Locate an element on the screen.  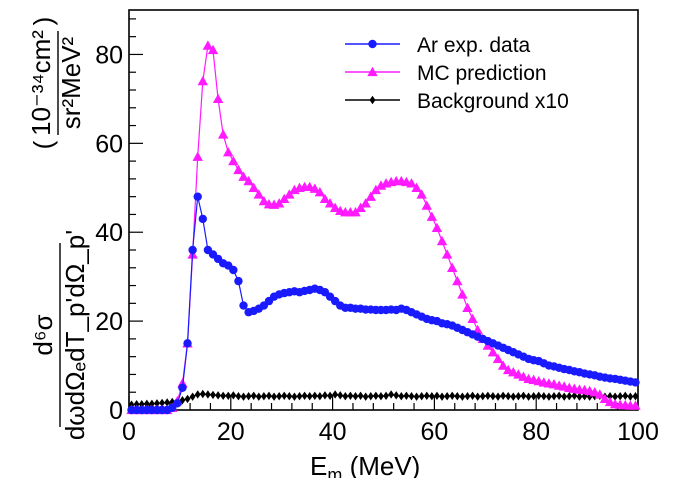
y-axis-units-numerator: 10⁻³⁴cm² is located at coordinates (41, 83).